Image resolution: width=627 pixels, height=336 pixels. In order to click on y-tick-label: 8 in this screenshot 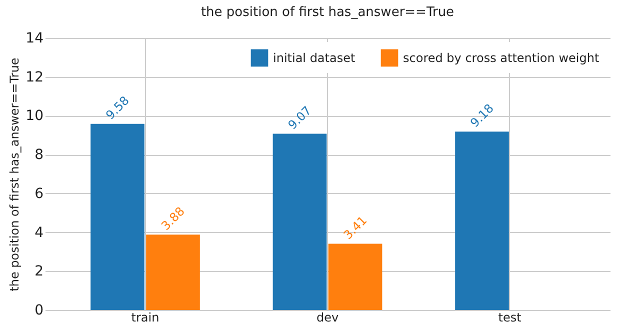, I will do `click(39, 155)`.